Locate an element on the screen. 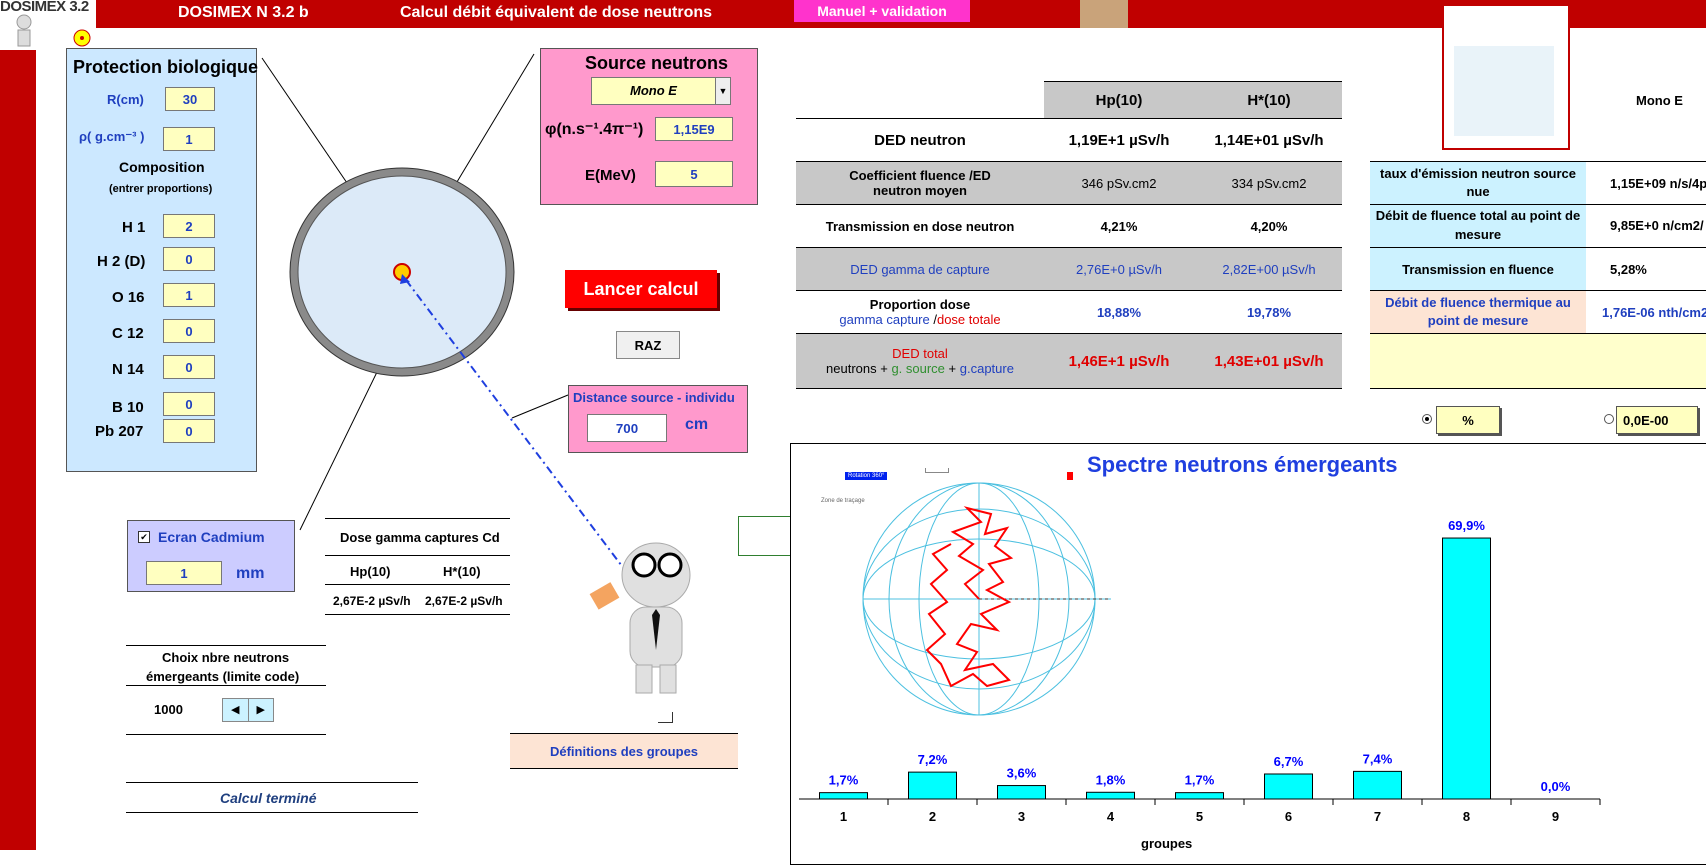  row-ded-neutron-hstar: 1,14E+01 µSv/h is located at coordinates (1269, 140).